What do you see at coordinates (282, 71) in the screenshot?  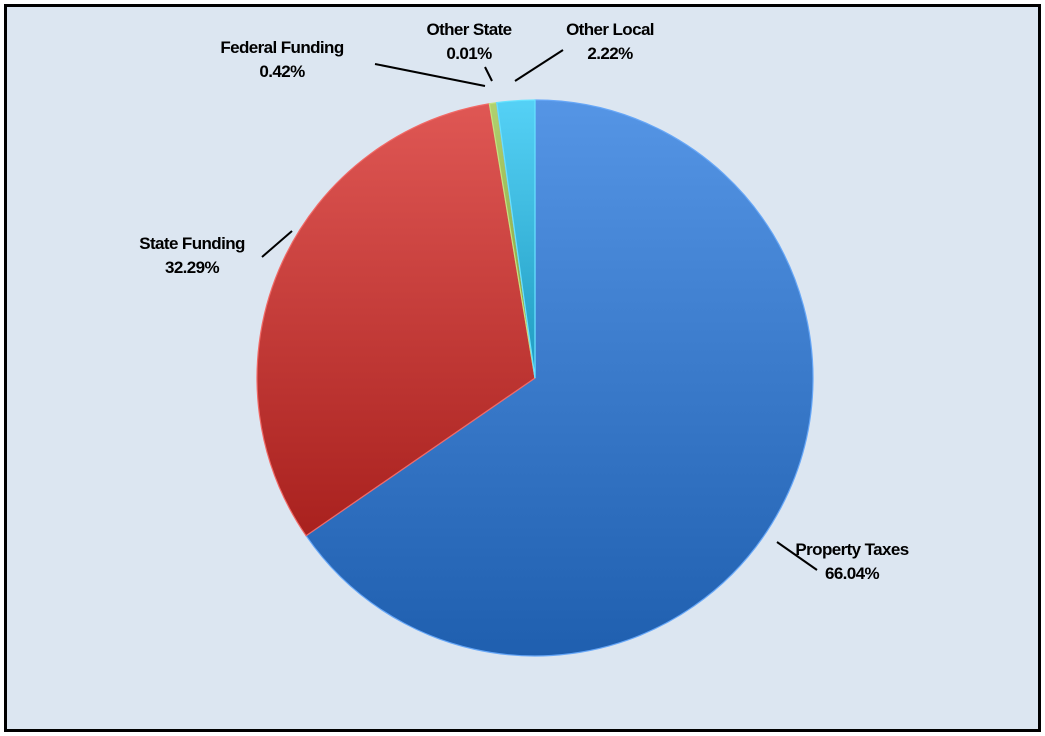 I see `slice-value-federal-funding: 0.42%` at bounding box center [282, 71].